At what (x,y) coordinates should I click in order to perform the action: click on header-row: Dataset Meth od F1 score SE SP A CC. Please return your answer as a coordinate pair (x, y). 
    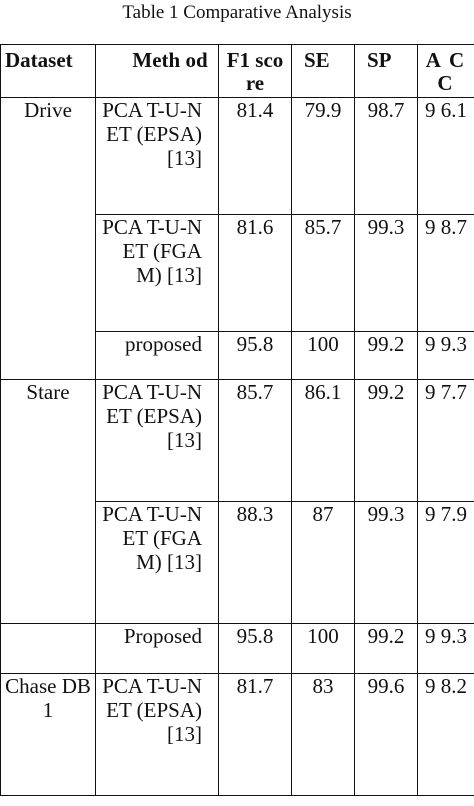
    Looking at the image, I should click on (237, 71).